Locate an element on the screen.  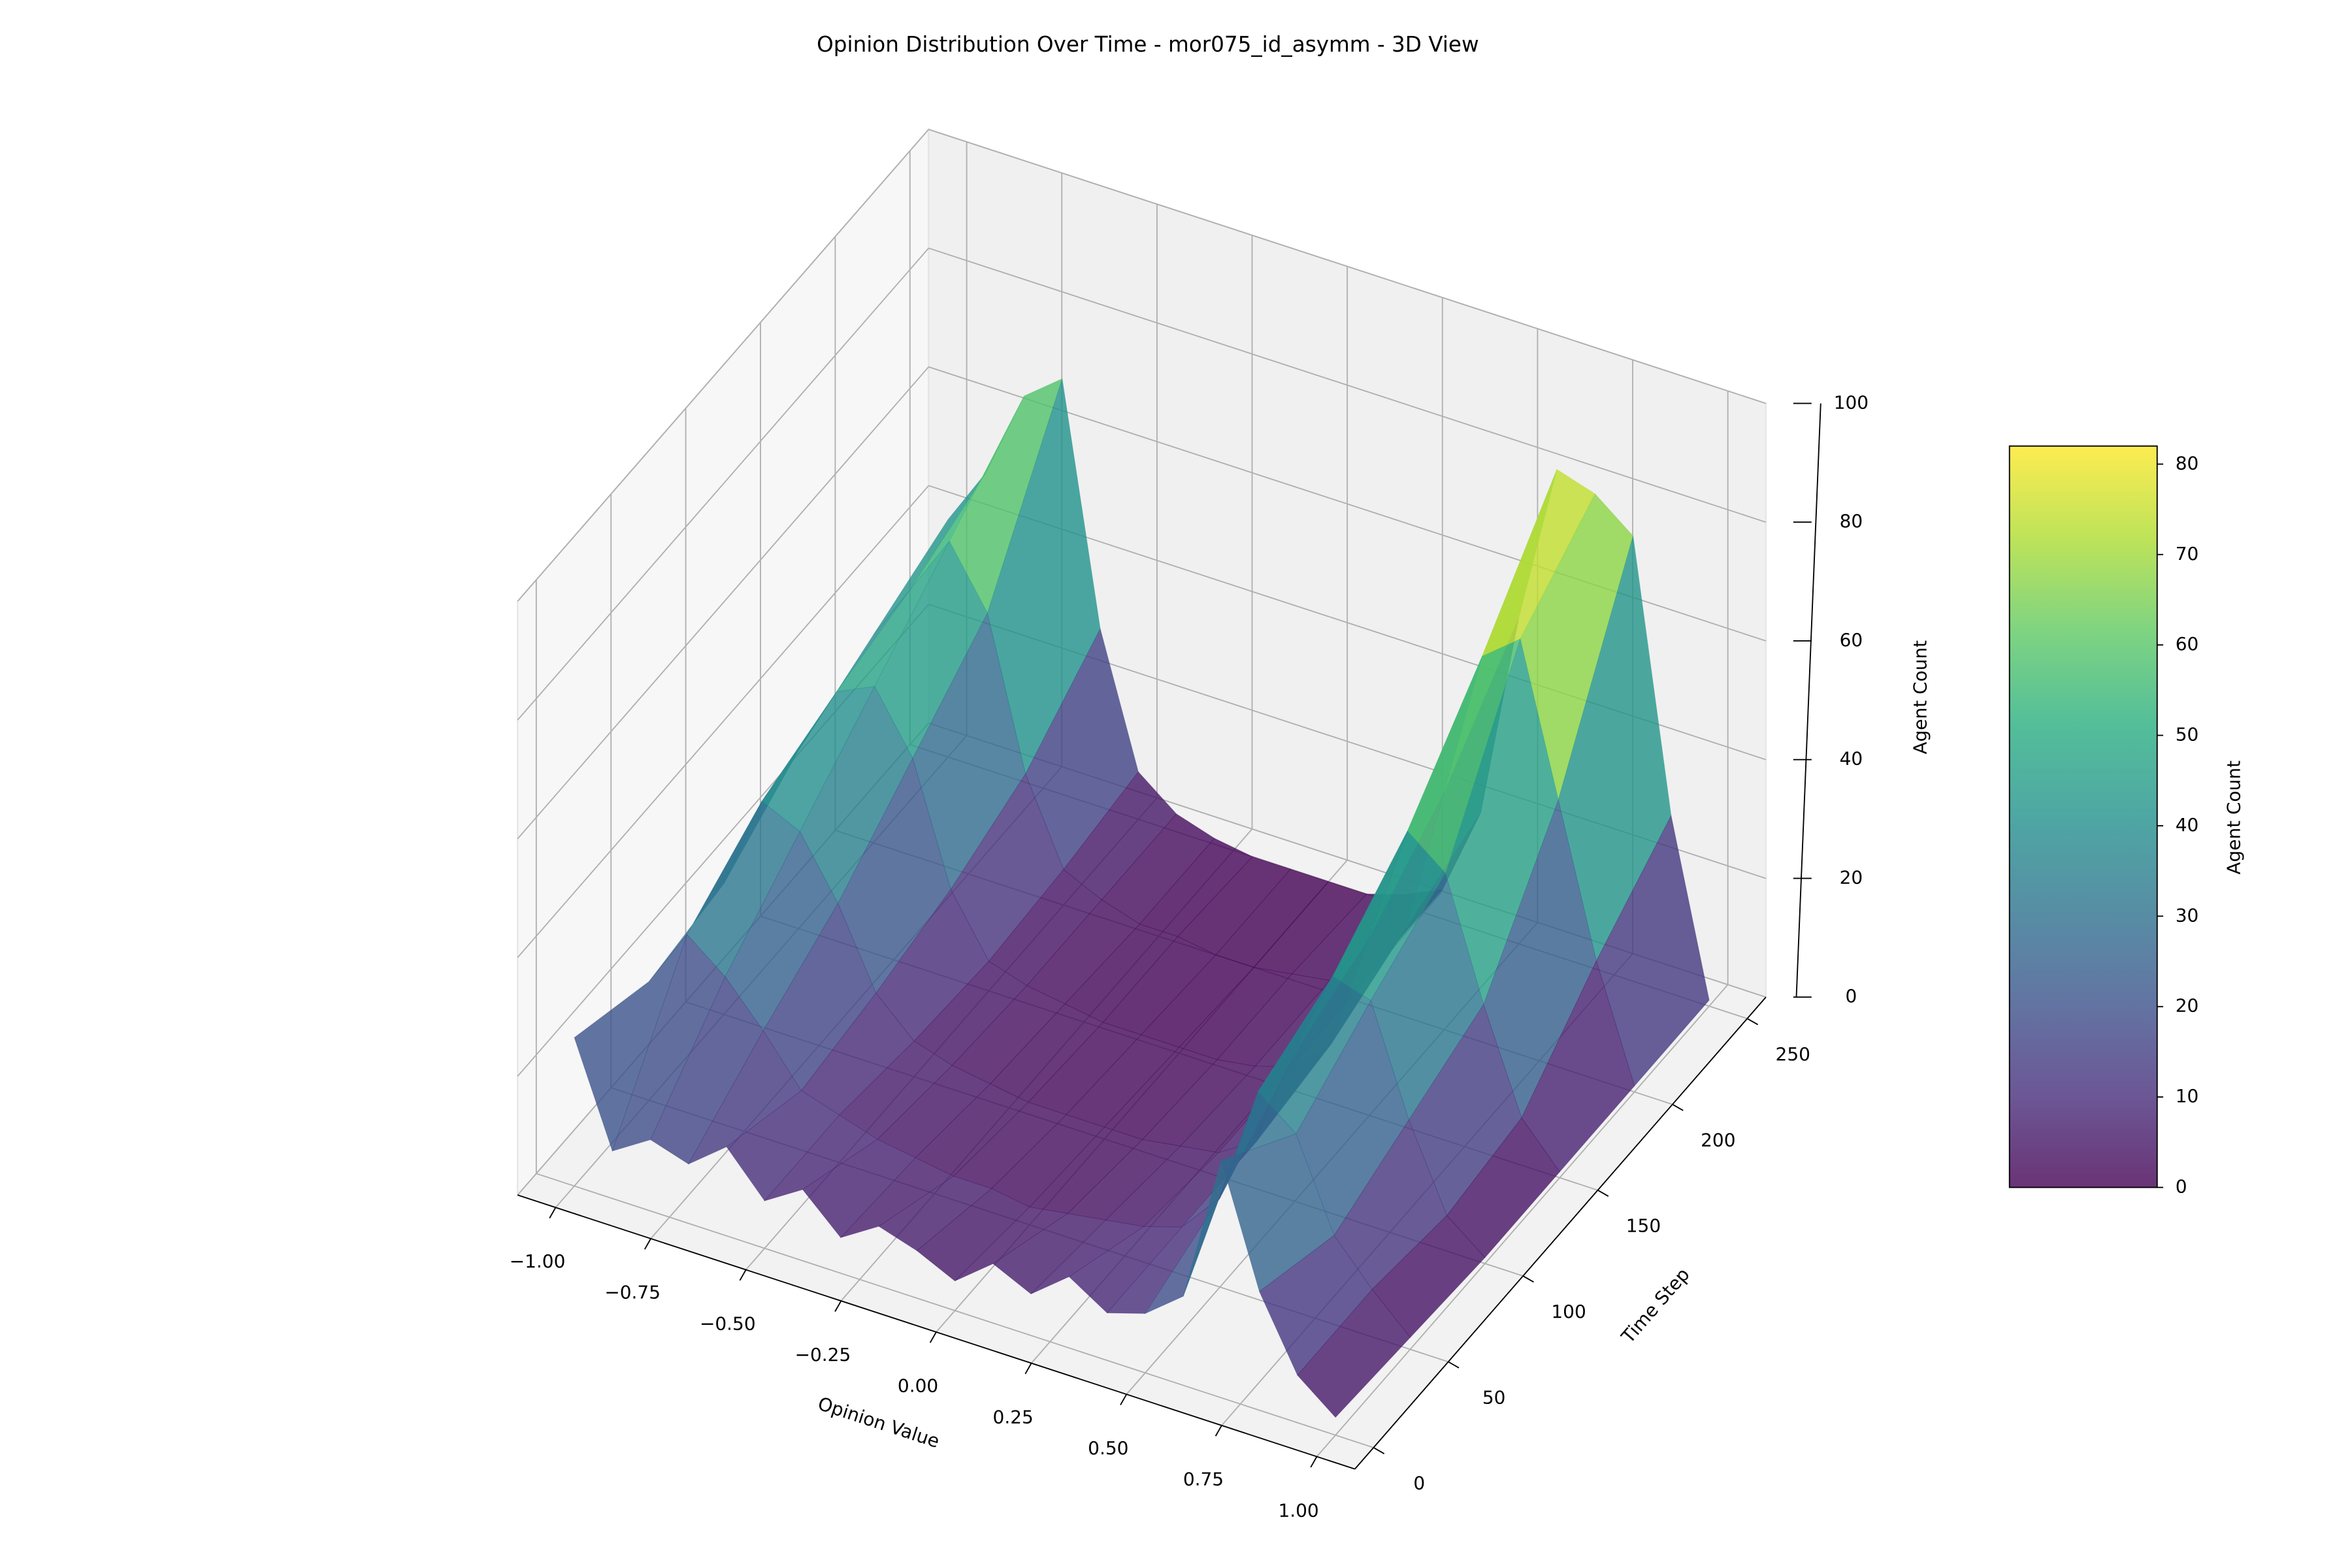
colorbar-tick-label: 80 is located at coordinates (2187, 463).